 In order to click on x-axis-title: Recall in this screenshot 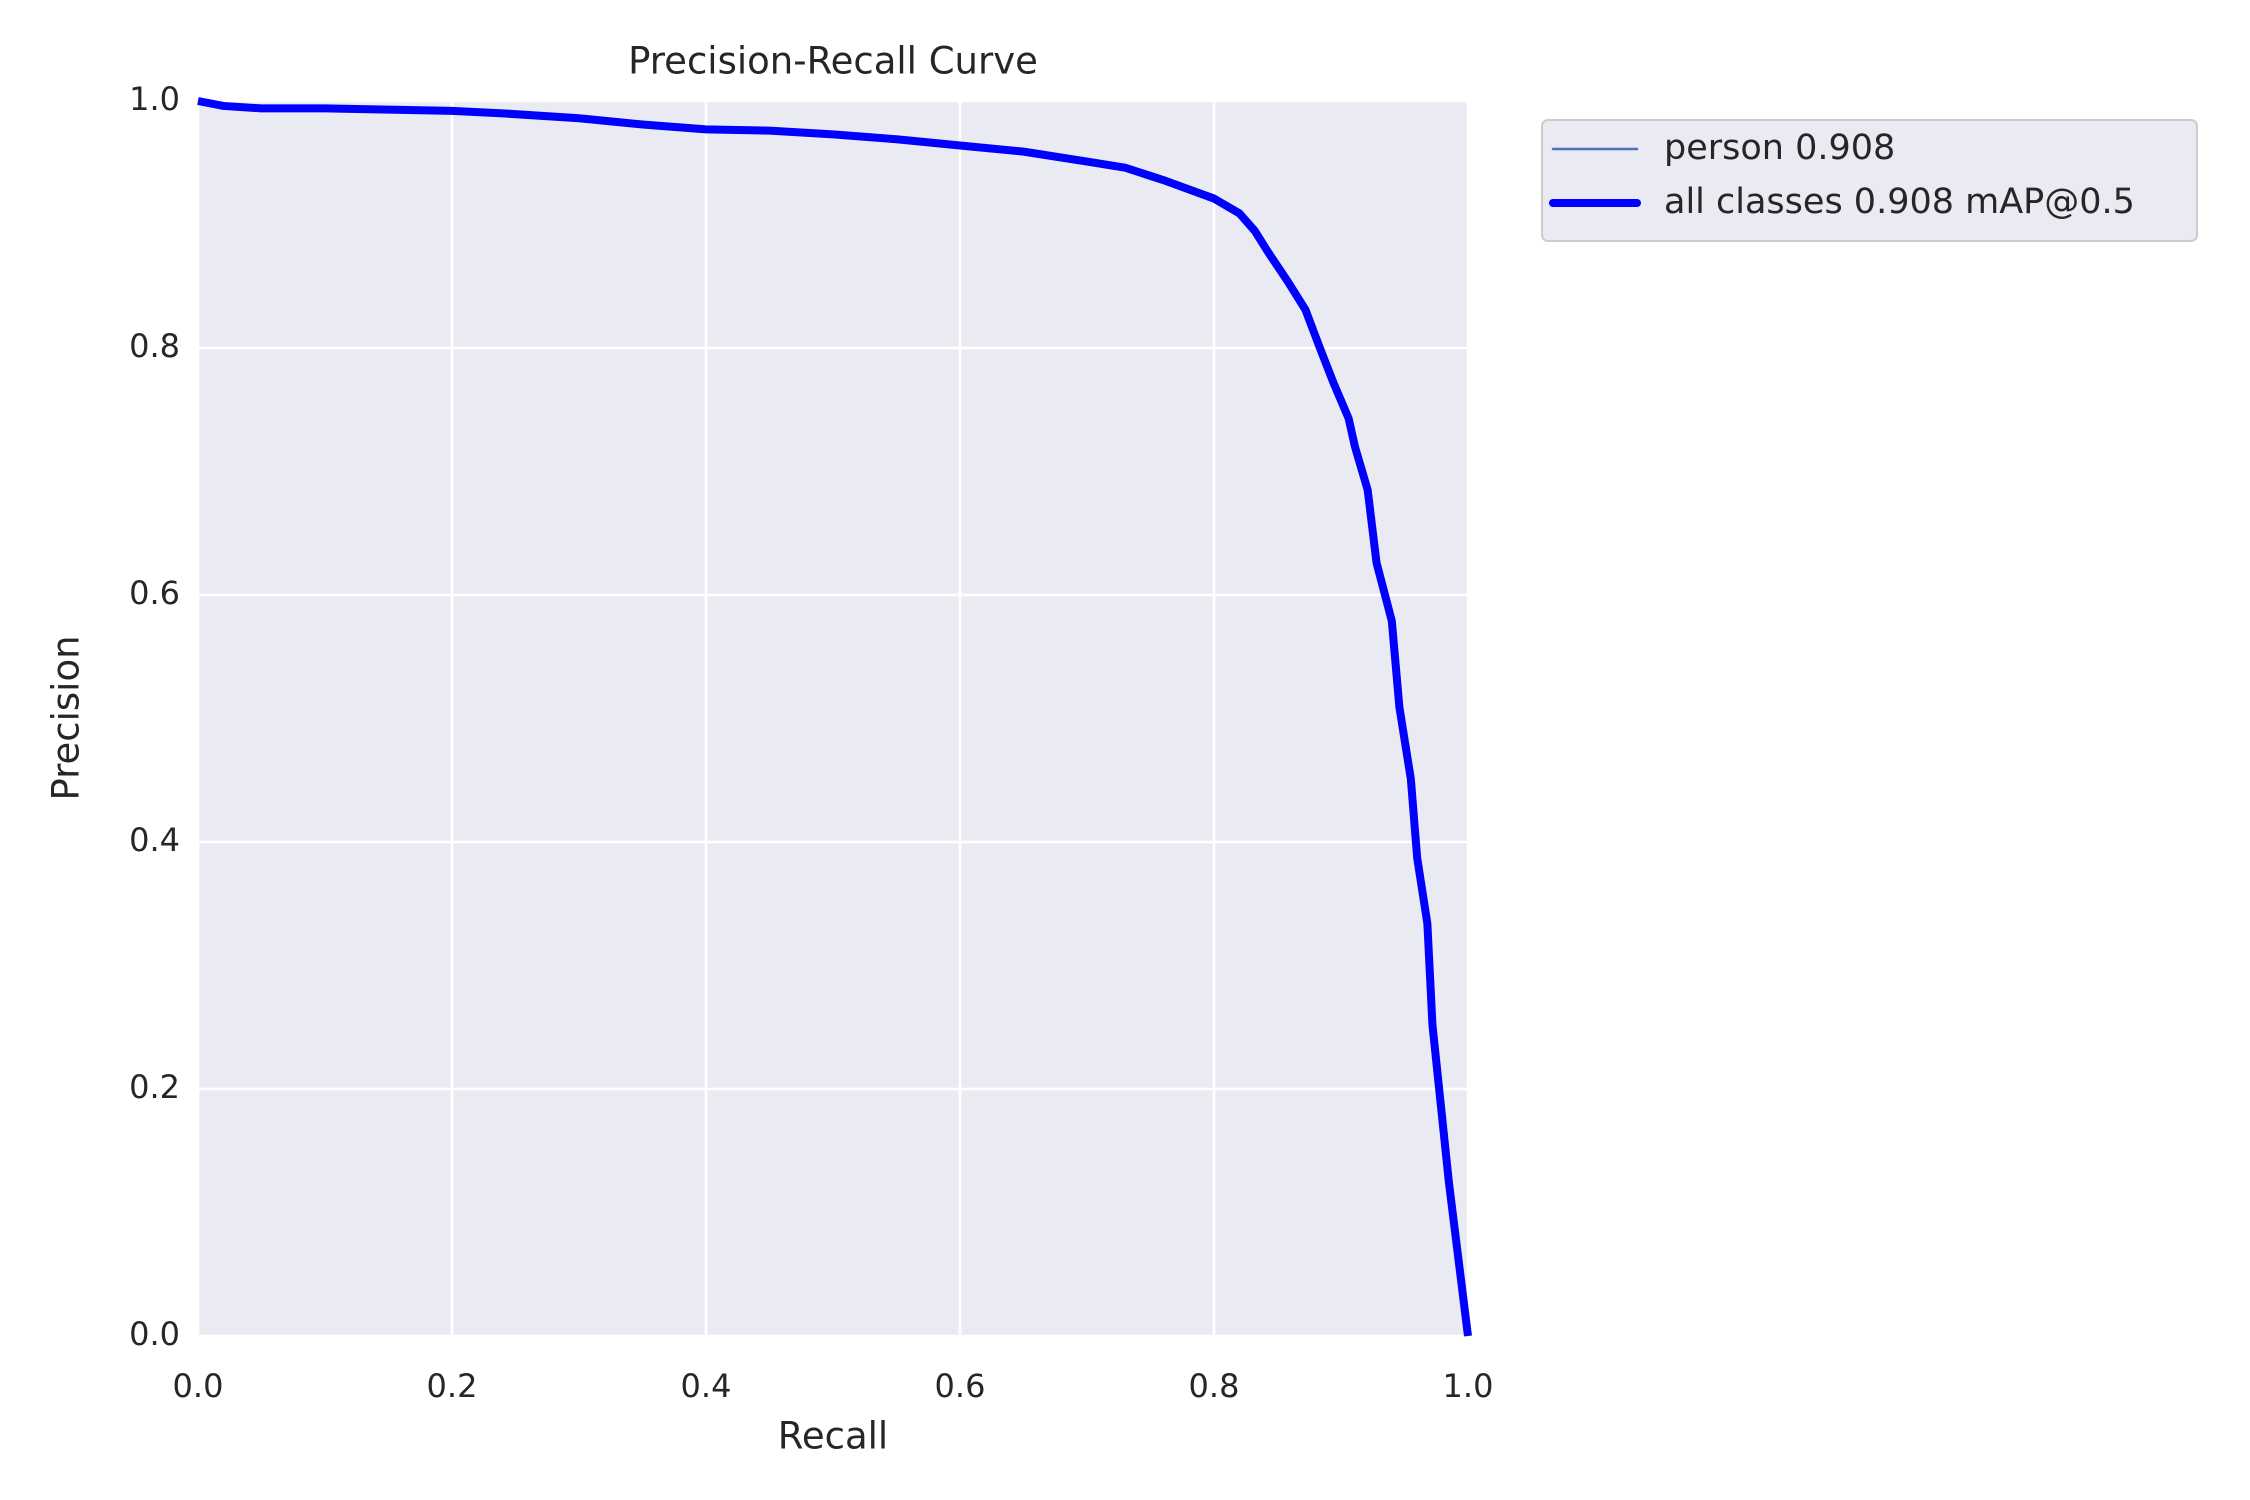, I will do `click(833, 1436)`.